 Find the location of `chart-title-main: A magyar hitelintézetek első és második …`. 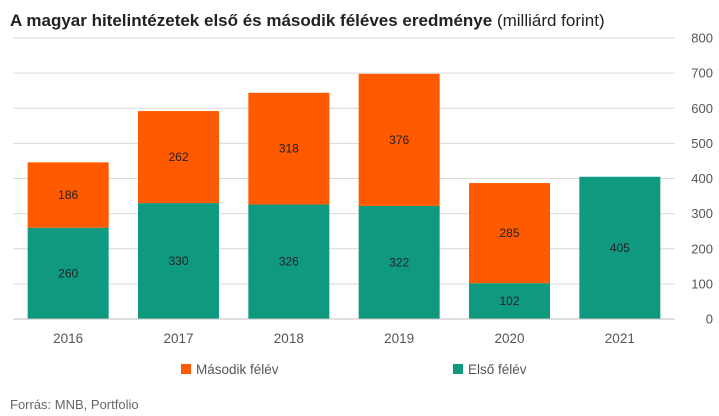

chart-title-main: A magyar hitelintézetek első és második … is located at coordinates (251, 20).